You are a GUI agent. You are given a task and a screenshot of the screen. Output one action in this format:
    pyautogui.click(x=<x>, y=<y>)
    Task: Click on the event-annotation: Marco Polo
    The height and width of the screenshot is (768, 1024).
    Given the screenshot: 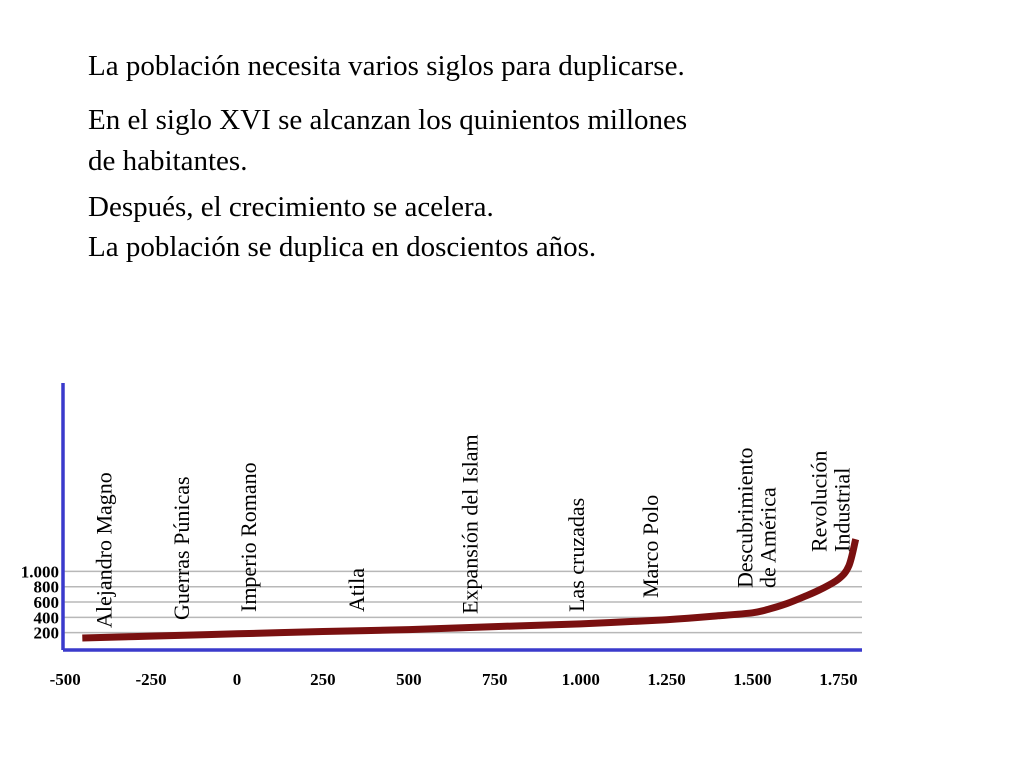 What is the action you would take?
    pyautogui.click(x=650, y=546)
    